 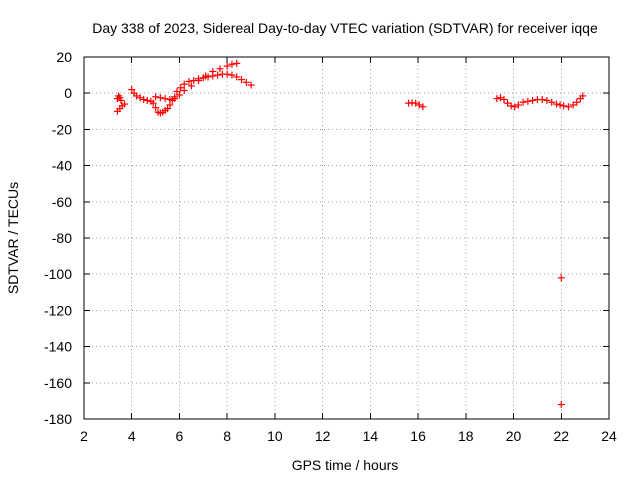 I want to click on x-tick-label: 4, so click(x=132, y=436).